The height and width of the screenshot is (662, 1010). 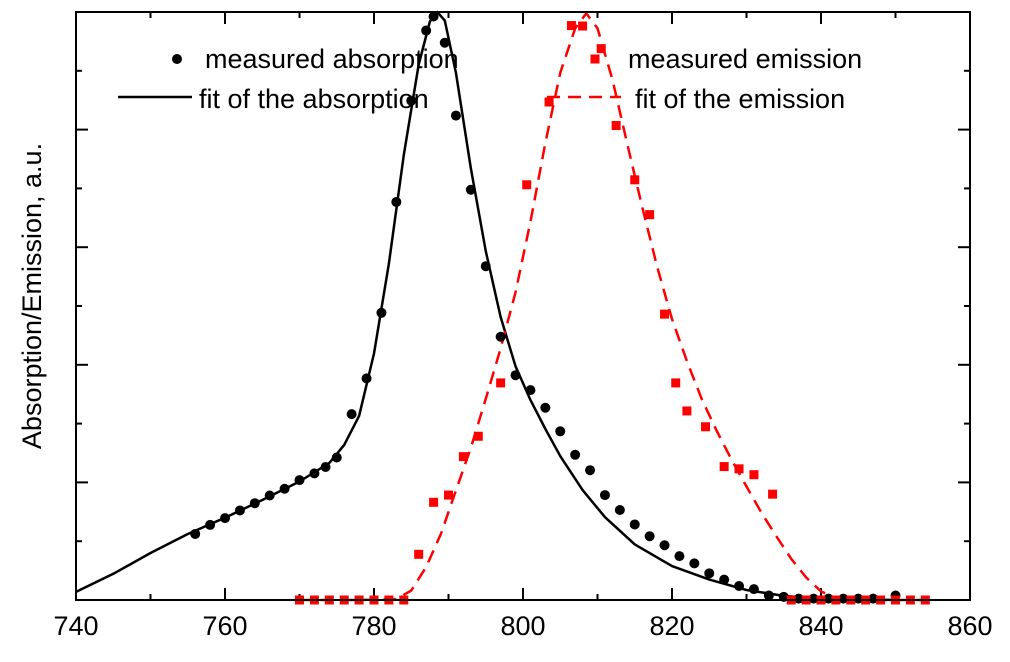 I want to click on x-tick-label: 760, so click(x=224, y=626).